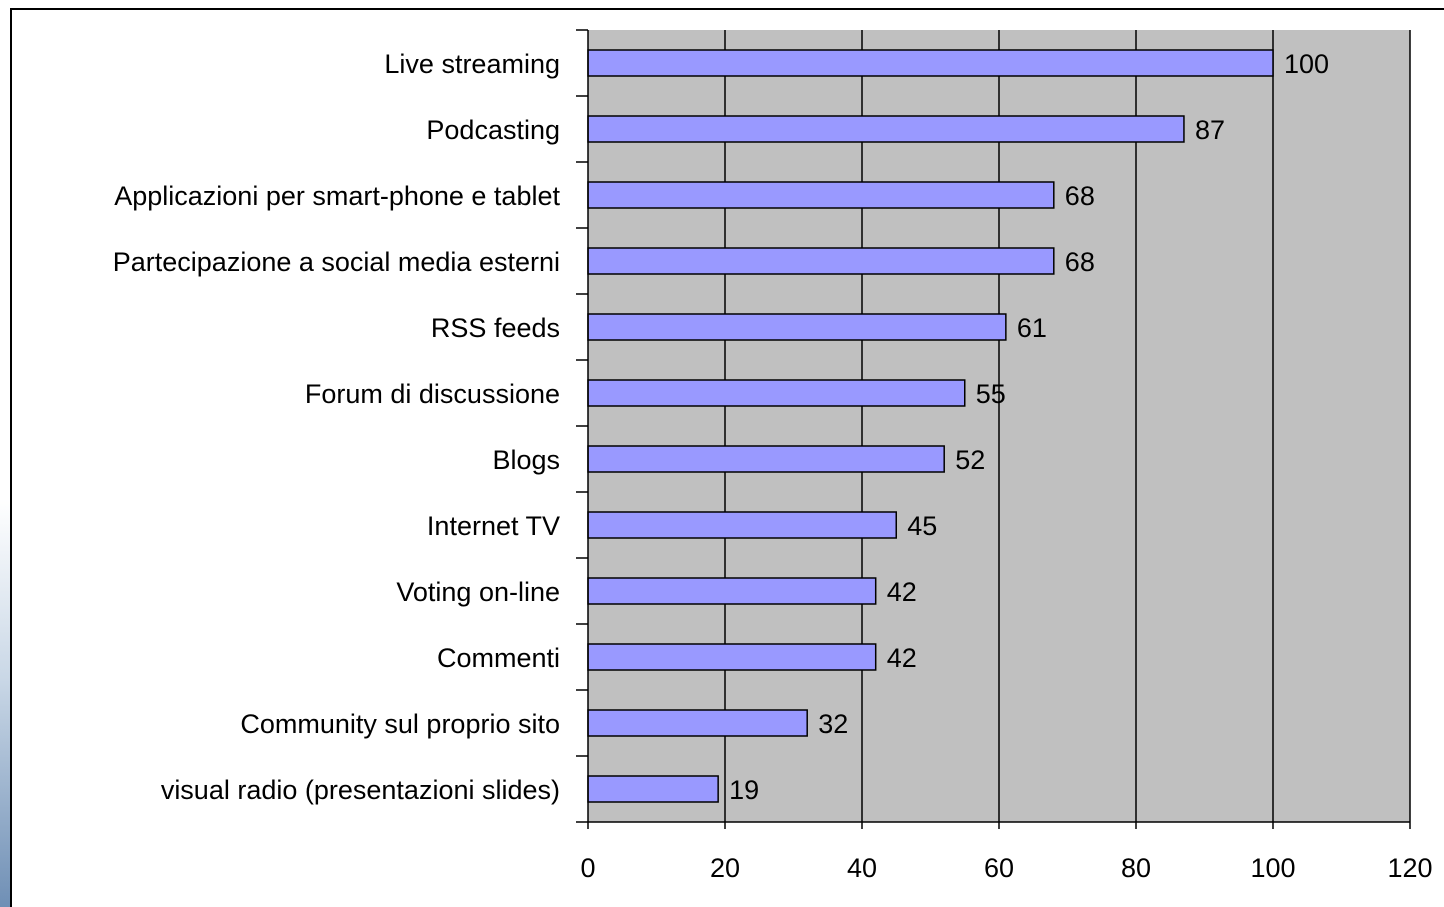 Image resolution: width=1444 pixels, height=907 pixels. What do you see at coordinates (337, 196) in the screenshot?
I see `category-label-applicazioni-per-smart-phone-e-tablet: Applicazioni per smart-phone e tablet` at bounding box center [337, 196].